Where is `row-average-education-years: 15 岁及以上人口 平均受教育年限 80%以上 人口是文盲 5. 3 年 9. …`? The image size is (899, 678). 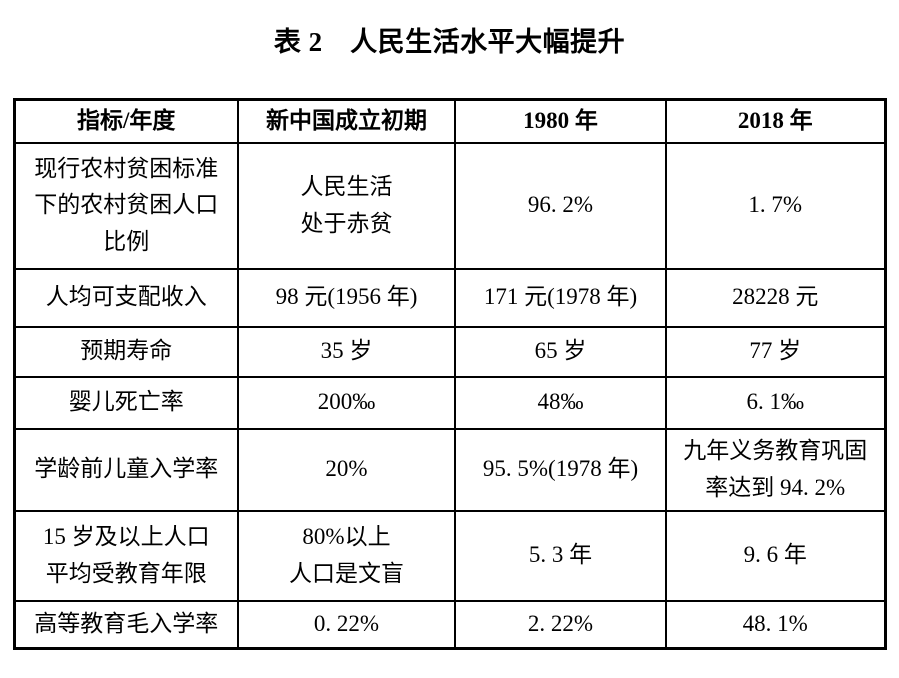
row-average-education-years: 15 岁及以上人口 平均受教育年限 80%以上 人口是文盲 5. 3 年 9. … is located at coordinates (449, 555).